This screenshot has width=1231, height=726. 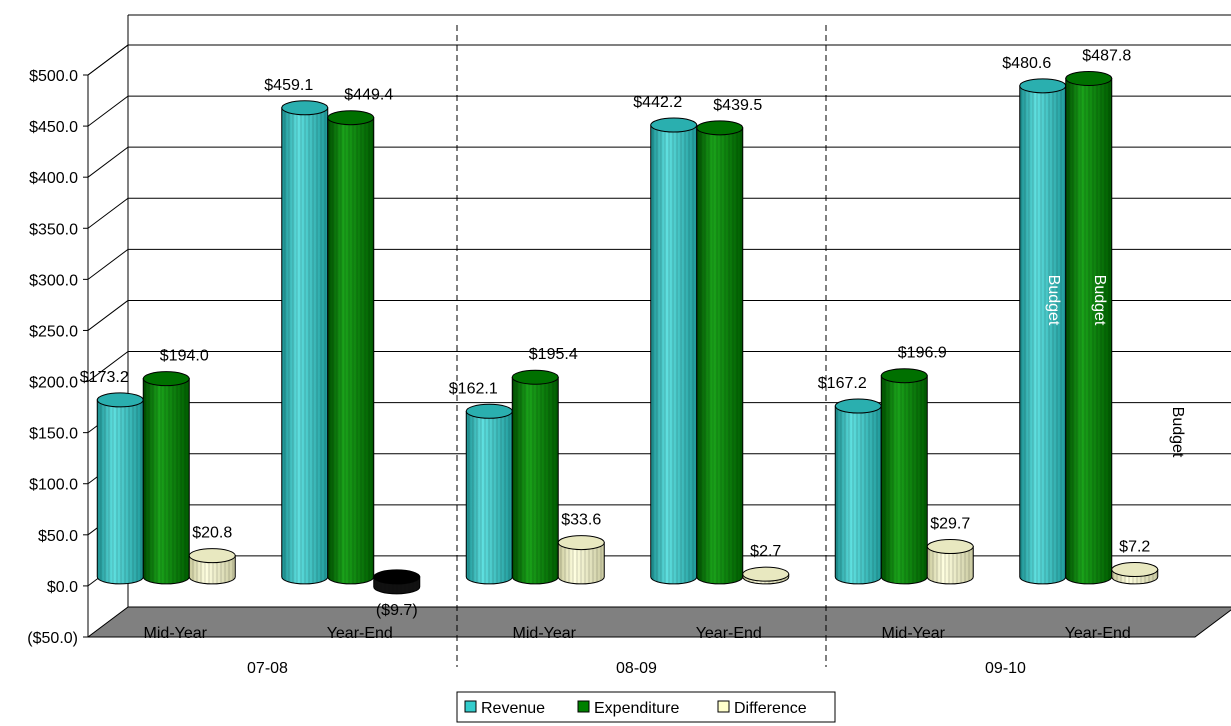 I want to click on group-label: 09-10, so click(x=1005, y=668).